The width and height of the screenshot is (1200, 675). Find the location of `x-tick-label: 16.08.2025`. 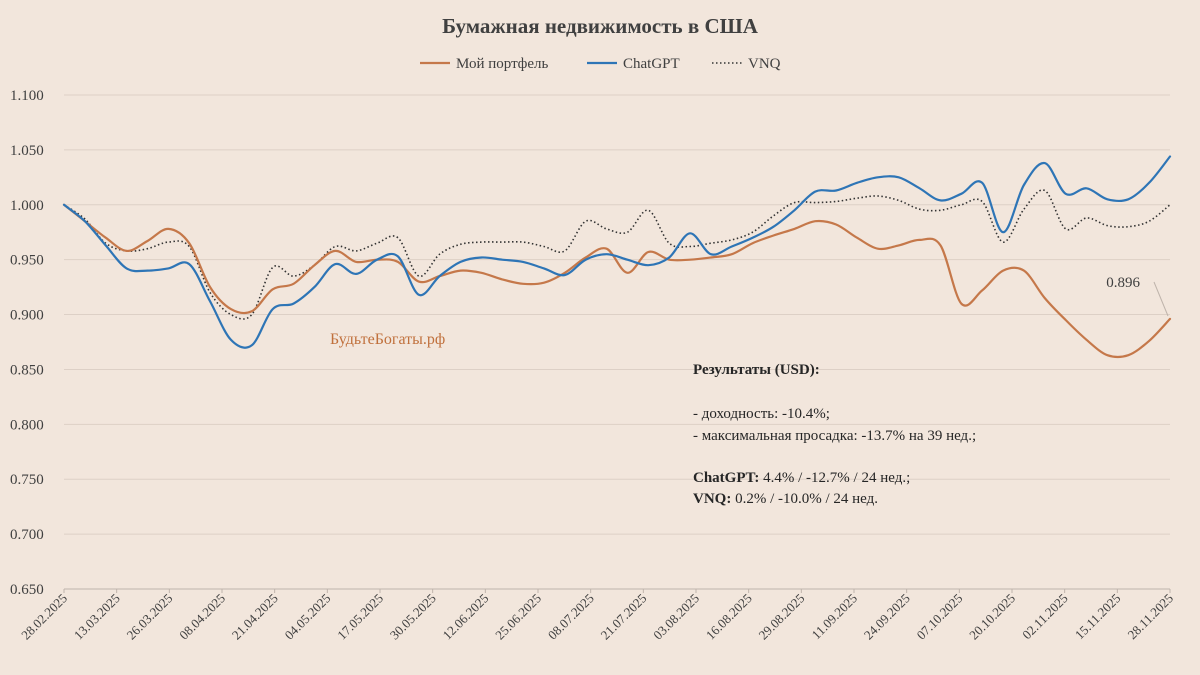

x-tick-label: 16.08.2025 is located at coordinates (729, 617).